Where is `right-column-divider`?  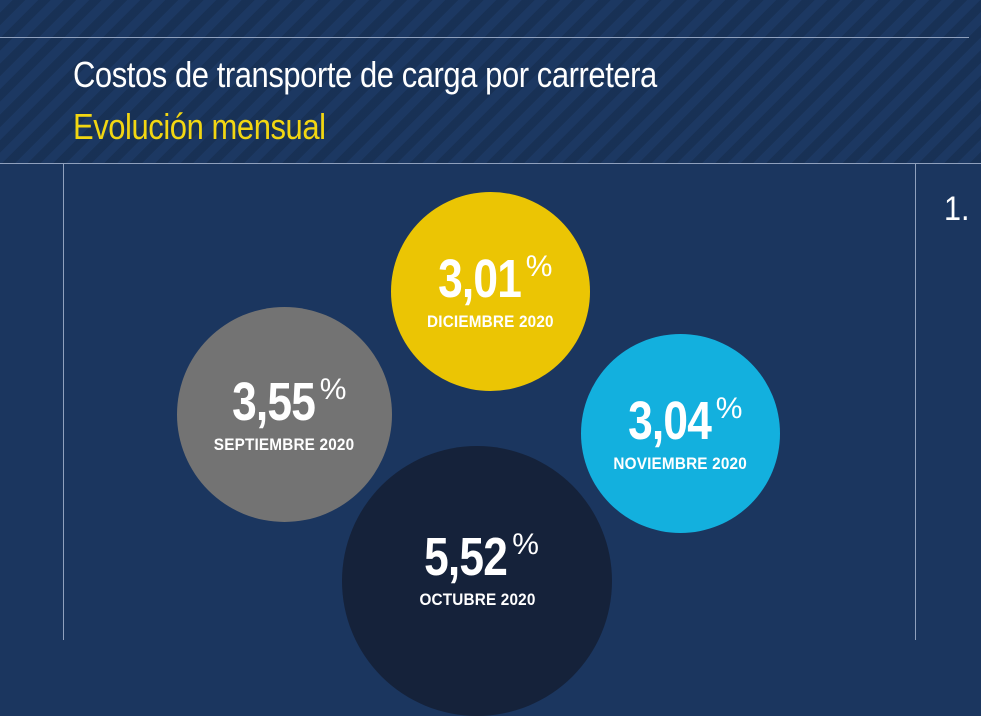
right-column-divider is located at coordinates (915, 401).